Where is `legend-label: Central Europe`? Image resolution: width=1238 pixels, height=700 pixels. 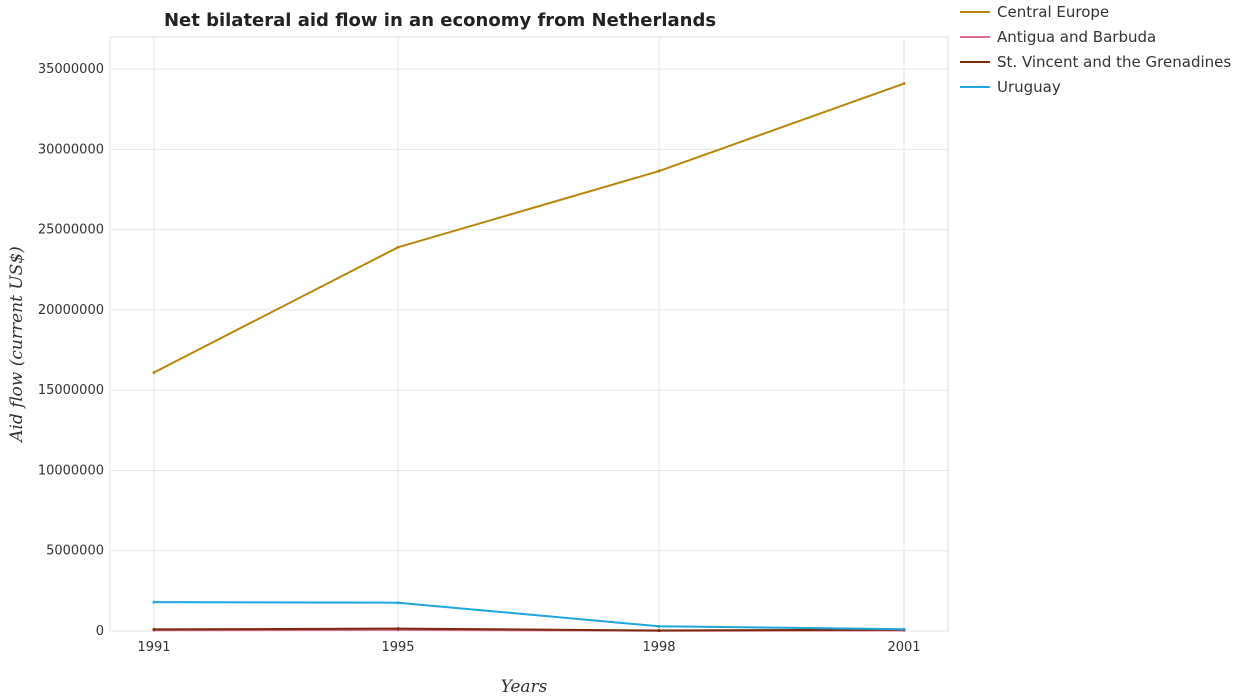 legend-label: Central Europe is located at coordinates (1053, 12).